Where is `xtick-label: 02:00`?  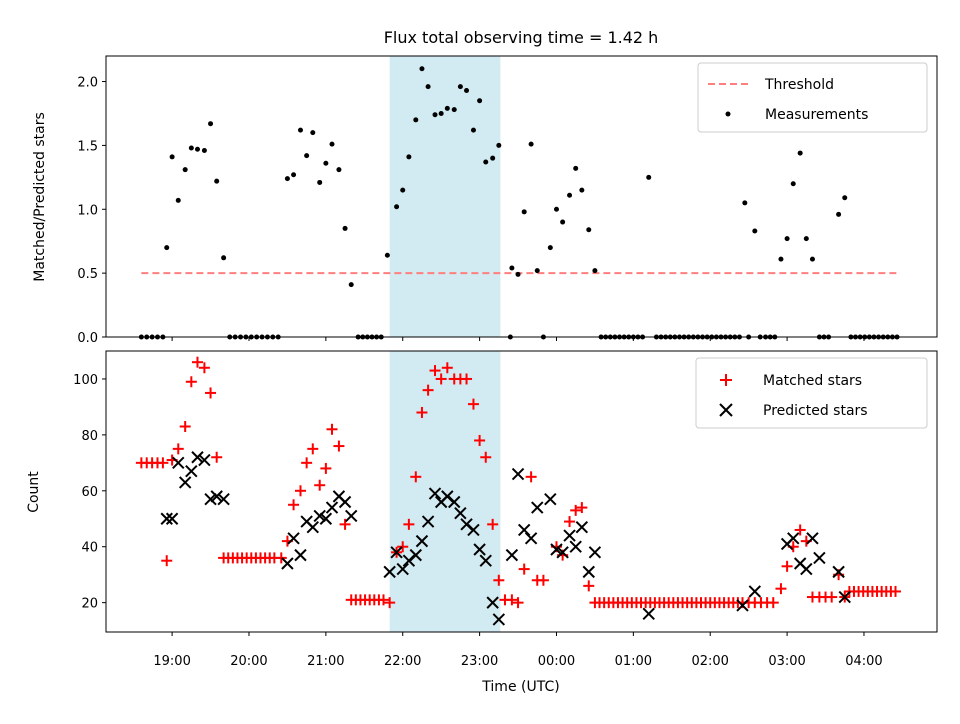 xtick-label: 02:00 is located at coordinates (709, 661).